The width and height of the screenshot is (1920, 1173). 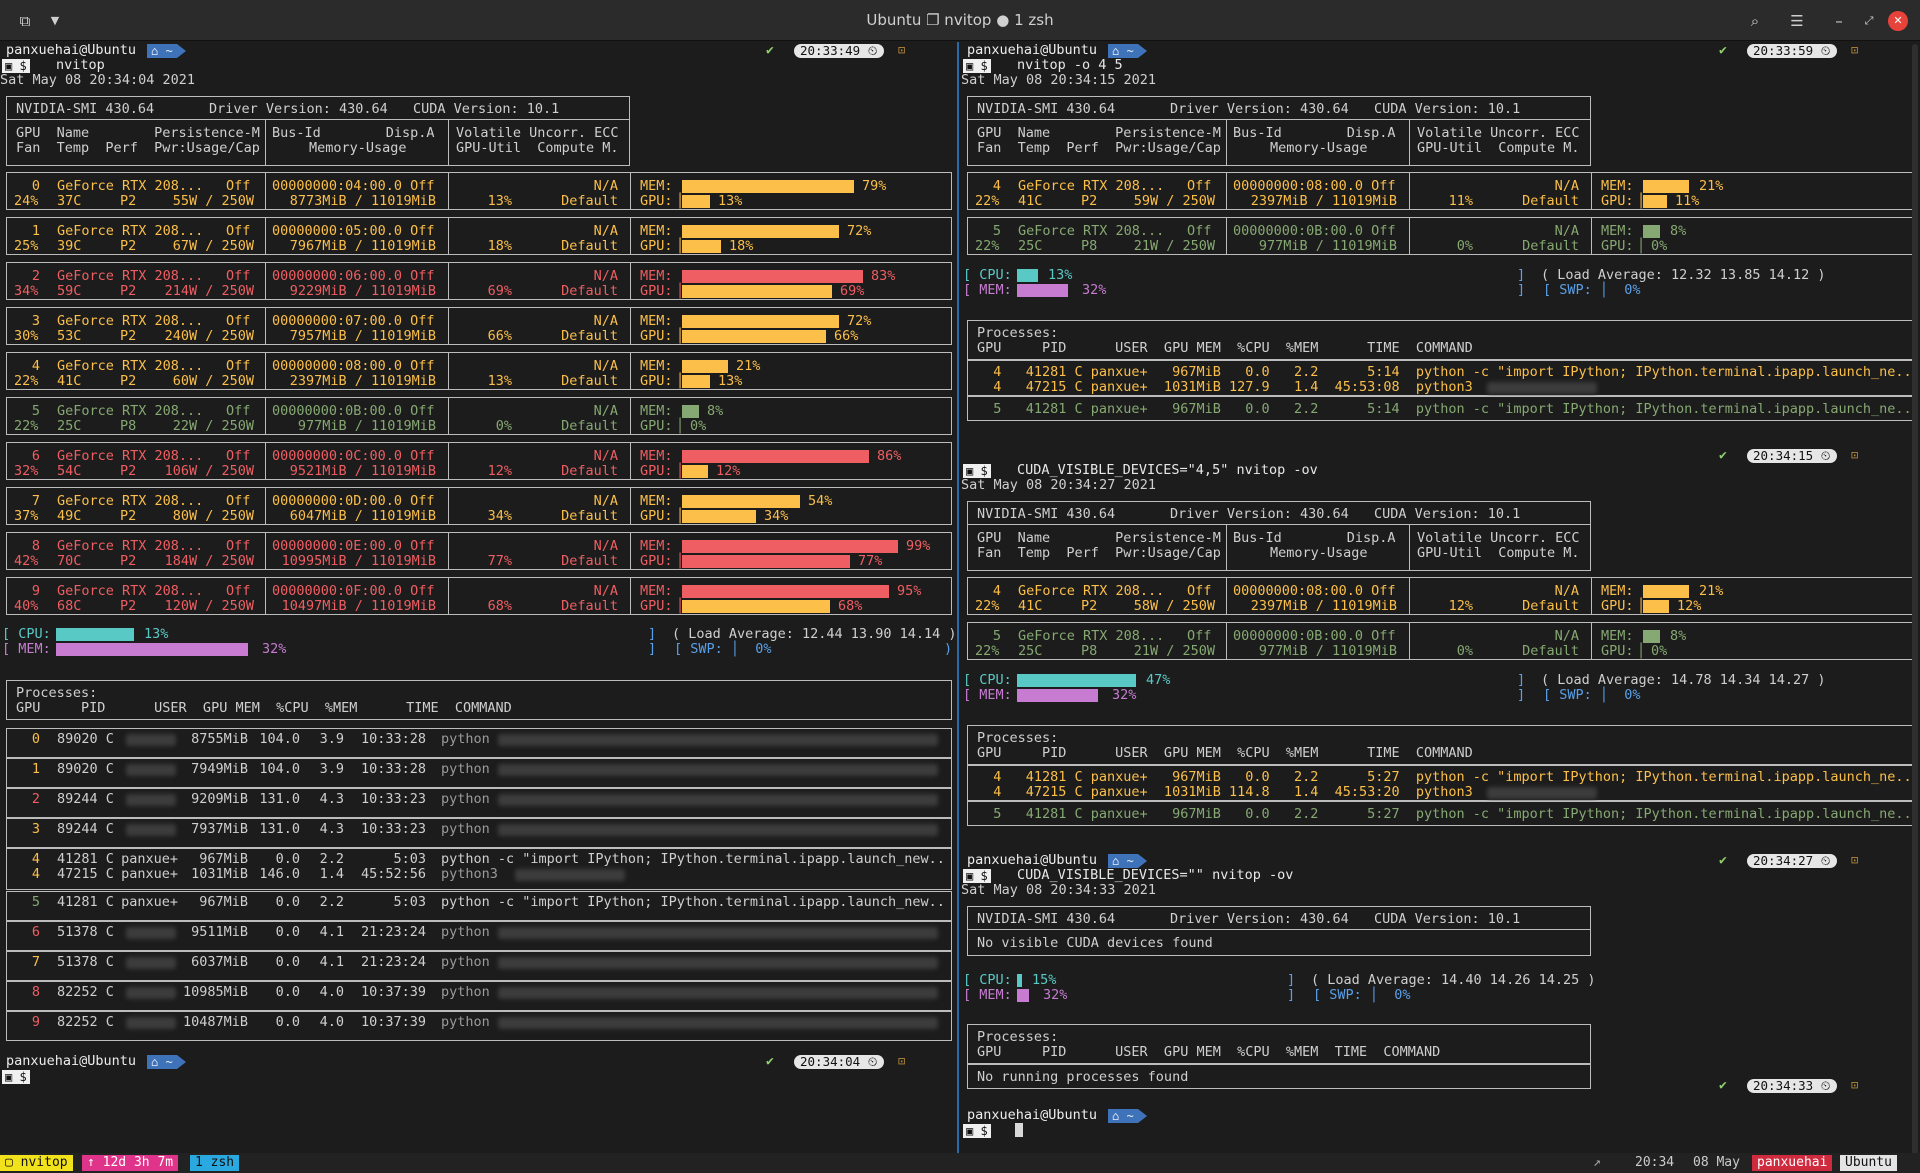 I want to click on power-usage: 21W / 250W, so click(x=1174, y=246).